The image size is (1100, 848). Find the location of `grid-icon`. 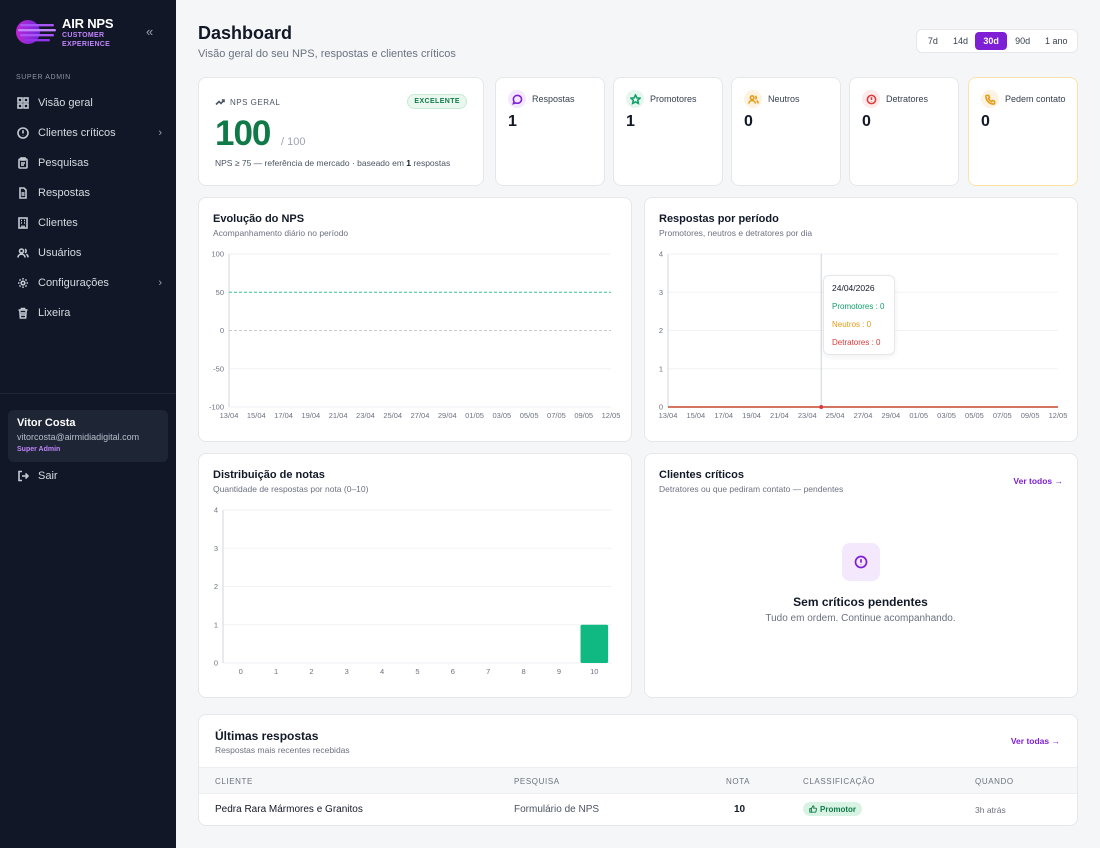

grid-icon is located at coordinates (23, 103).